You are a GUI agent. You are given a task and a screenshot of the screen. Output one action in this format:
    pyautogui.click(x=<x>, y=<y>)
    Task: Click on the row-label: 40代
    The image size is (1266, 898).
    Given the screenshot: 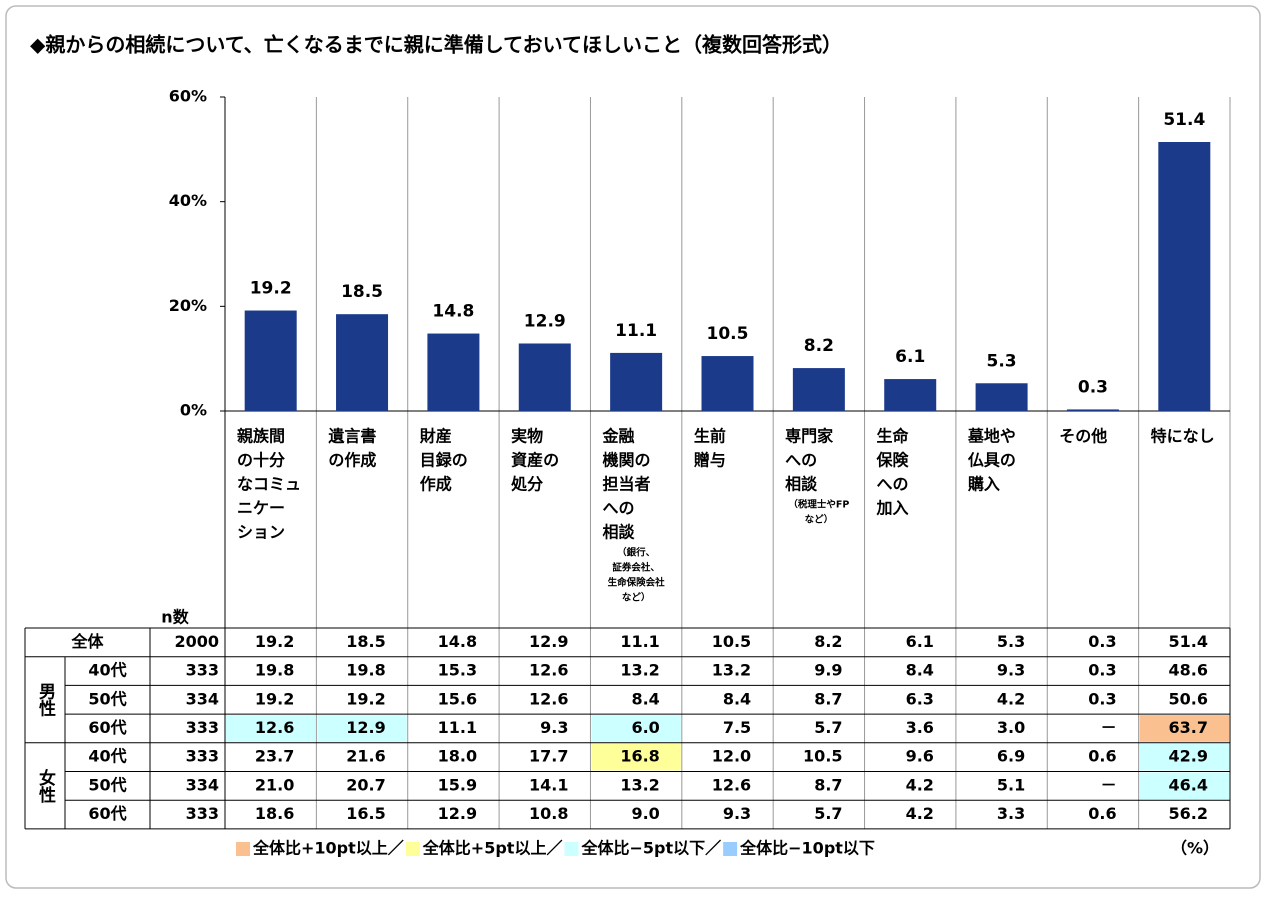 What is the action you would take?
    pyautogui.click(x=107, y=756)
    